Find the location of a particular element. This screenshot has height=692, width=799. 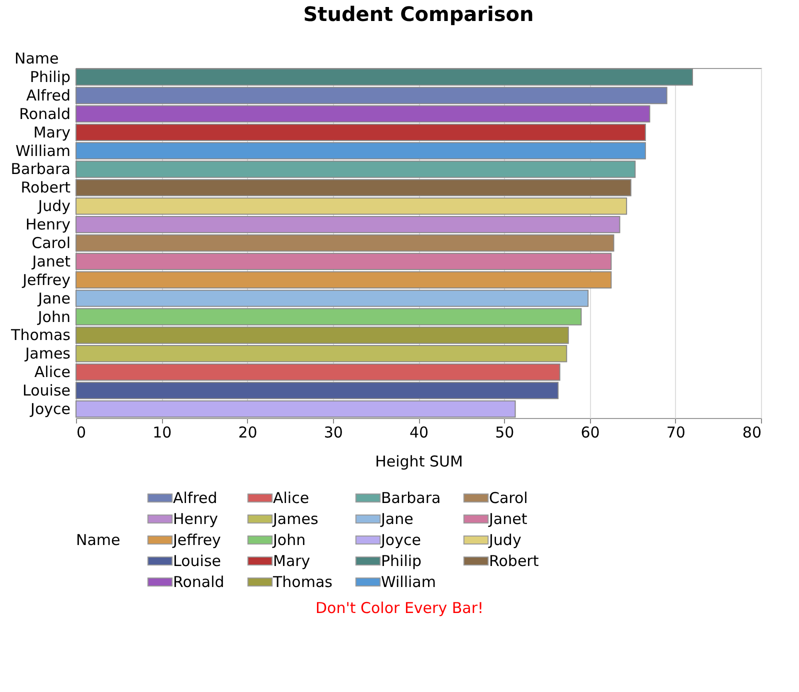

legend-label: William is located at coordinates (408, 582).